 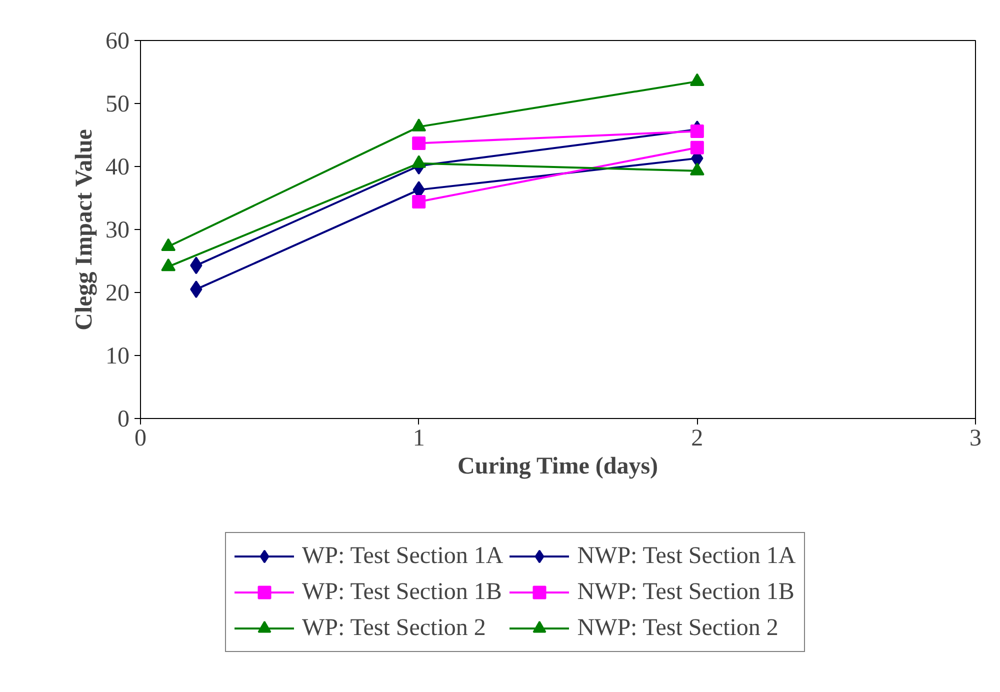 What do you see at coordinates (558, 467) in the screenshot?
I see `x-axis-title: Curing Time (days)` at bounding box center [558, 467].